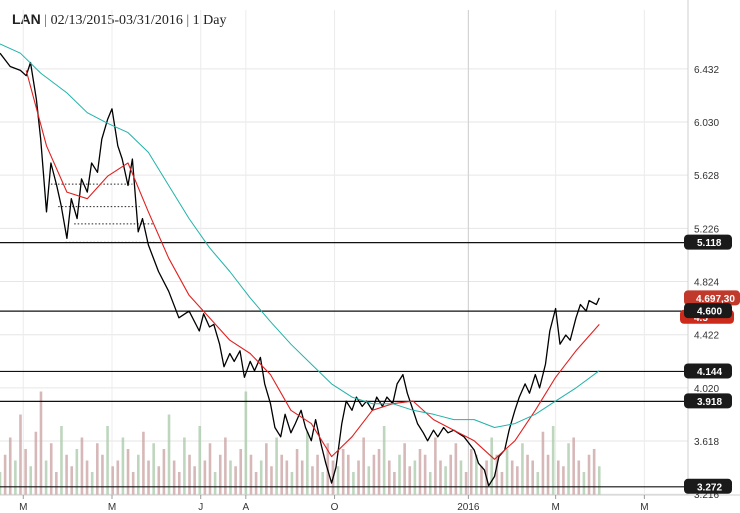 The image size is (740, 513). Describe the element at coordinates (706, 283) in the screenshot. I see `y-tick-label: 4.824` at that location.